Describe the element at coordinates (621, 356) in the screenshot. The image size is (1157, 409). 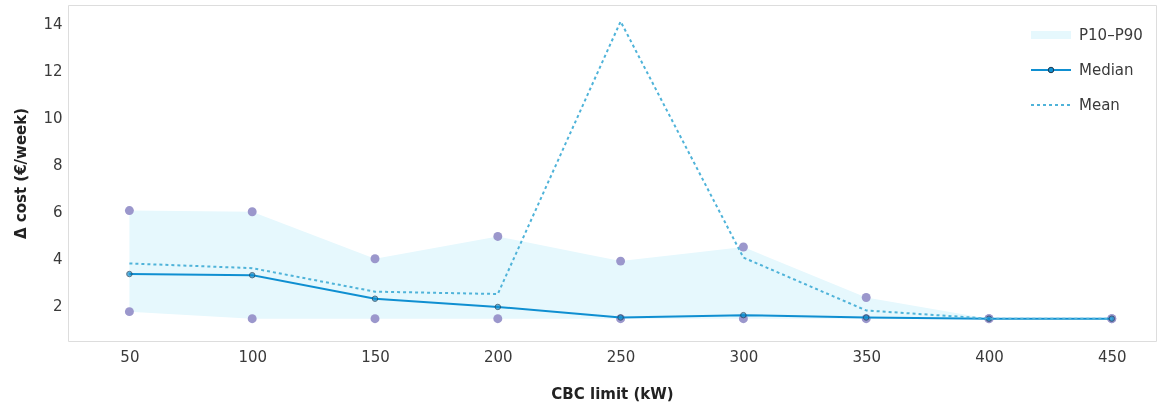
I see `x-tick-label: 250` at that location.